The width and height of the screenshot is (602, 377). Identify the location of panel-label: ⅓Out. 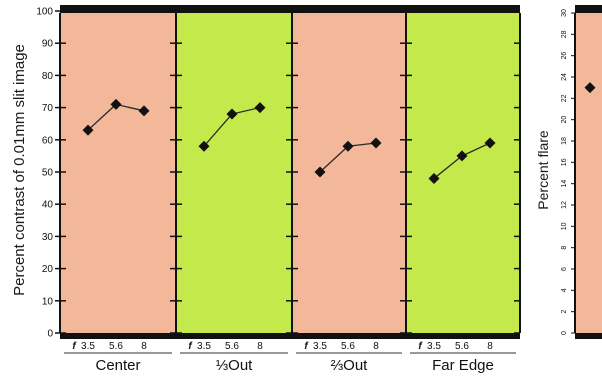
(235, 365).